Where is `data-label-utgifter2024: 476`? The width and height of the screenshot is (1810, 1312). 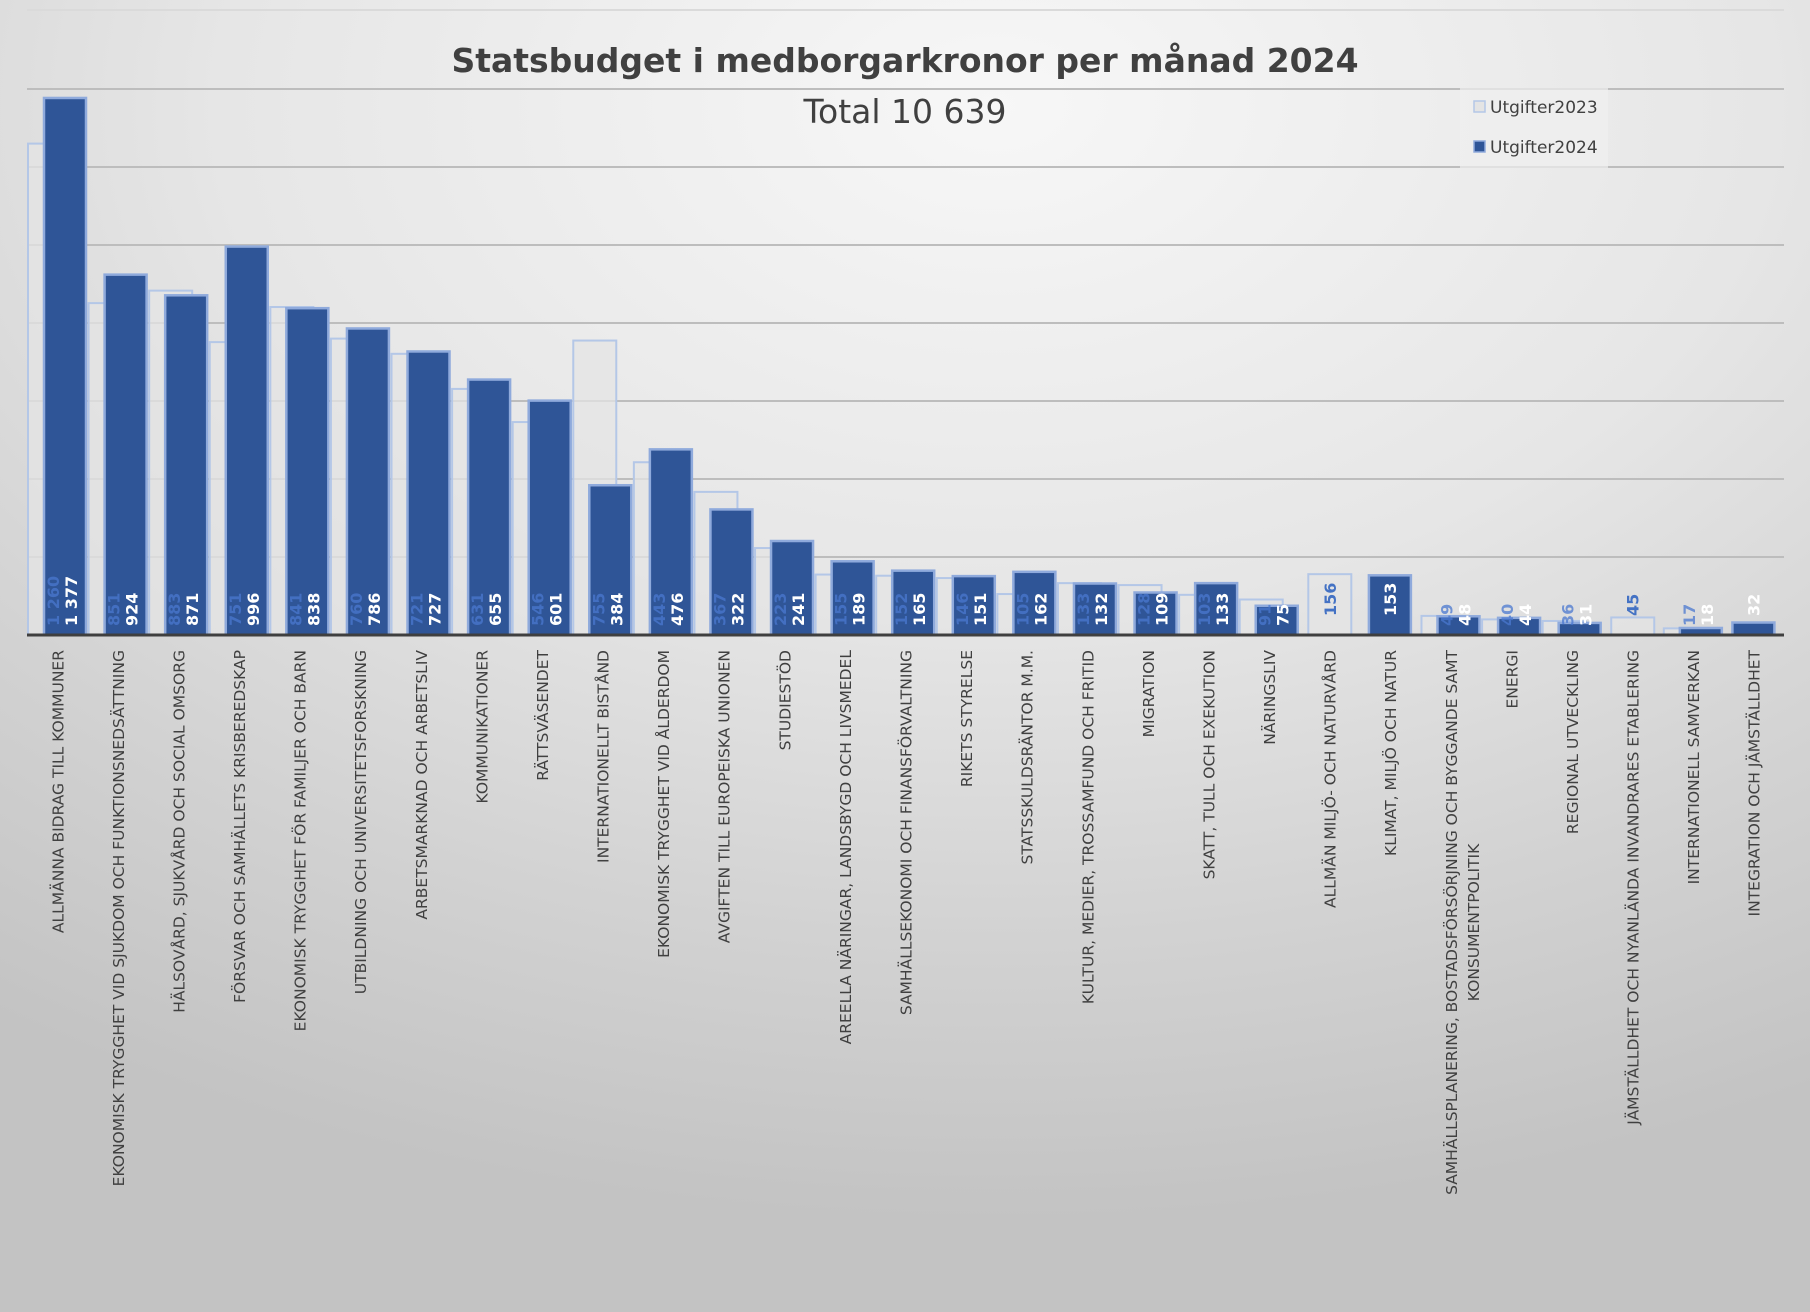
data-label-utgifter2024: 476 is located at coordinates (677, 609).